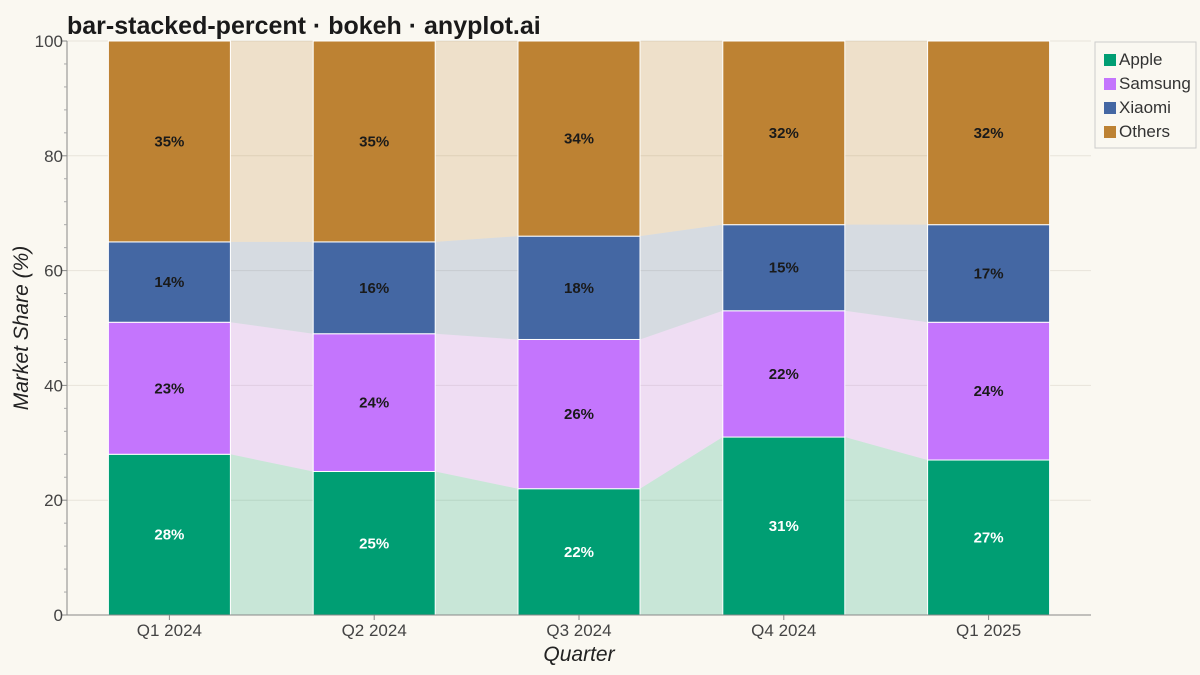  I want to click on data-label: 25%, so click(374, 543).